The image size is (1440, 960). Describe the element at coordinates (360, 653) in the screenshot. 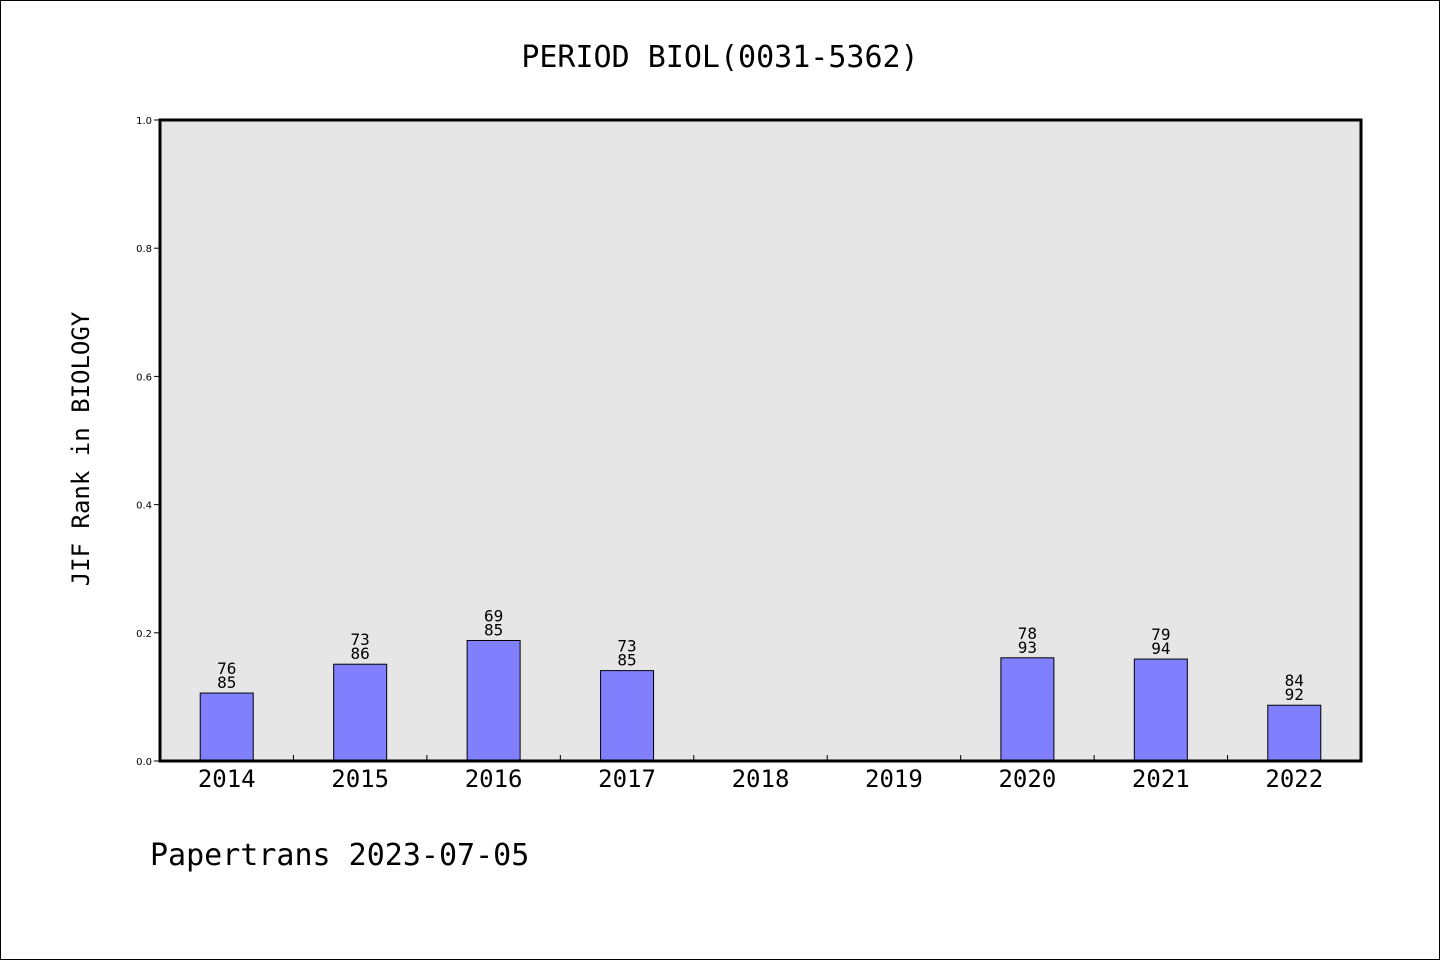

I see `bar-total-label: 86` at that location.